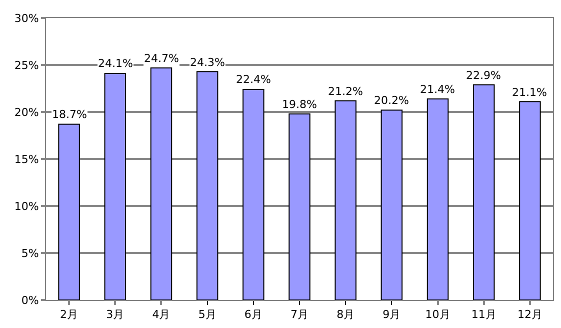  Describe the element at coordinates (30, 253) in the screenshot. I see `y-tick-label: 5%` at that location.